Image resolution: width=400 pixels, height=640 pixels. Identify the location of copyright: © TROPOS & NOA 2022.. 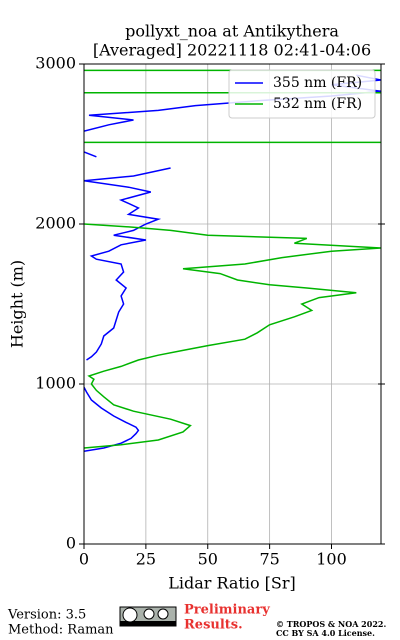
(331, 624).